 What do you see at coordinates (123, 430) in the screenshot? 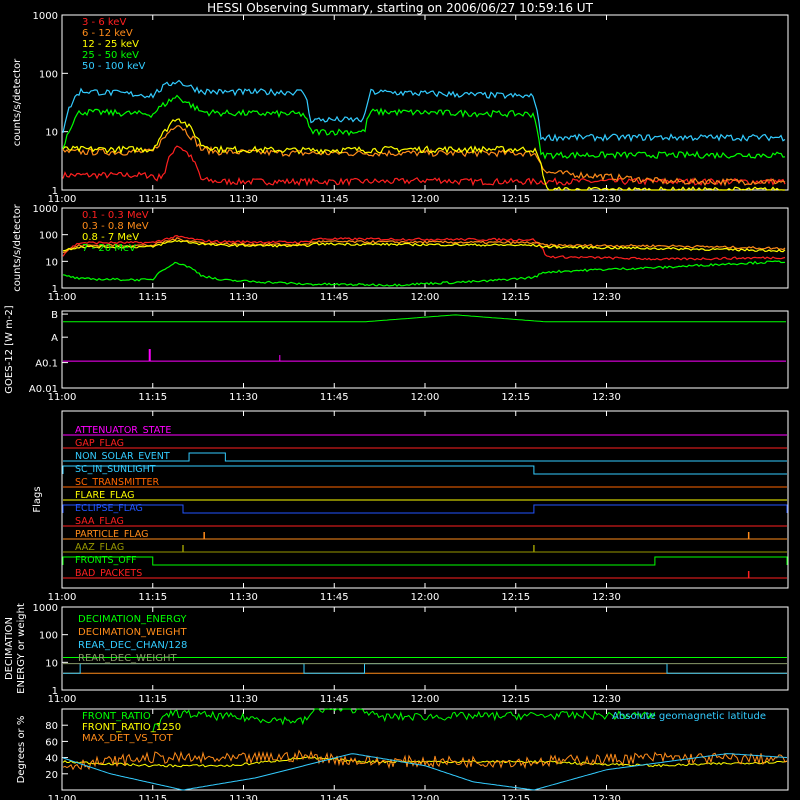
I see `flag-label: ATTENUATOR_STATE` at bounding box center [123, 430].